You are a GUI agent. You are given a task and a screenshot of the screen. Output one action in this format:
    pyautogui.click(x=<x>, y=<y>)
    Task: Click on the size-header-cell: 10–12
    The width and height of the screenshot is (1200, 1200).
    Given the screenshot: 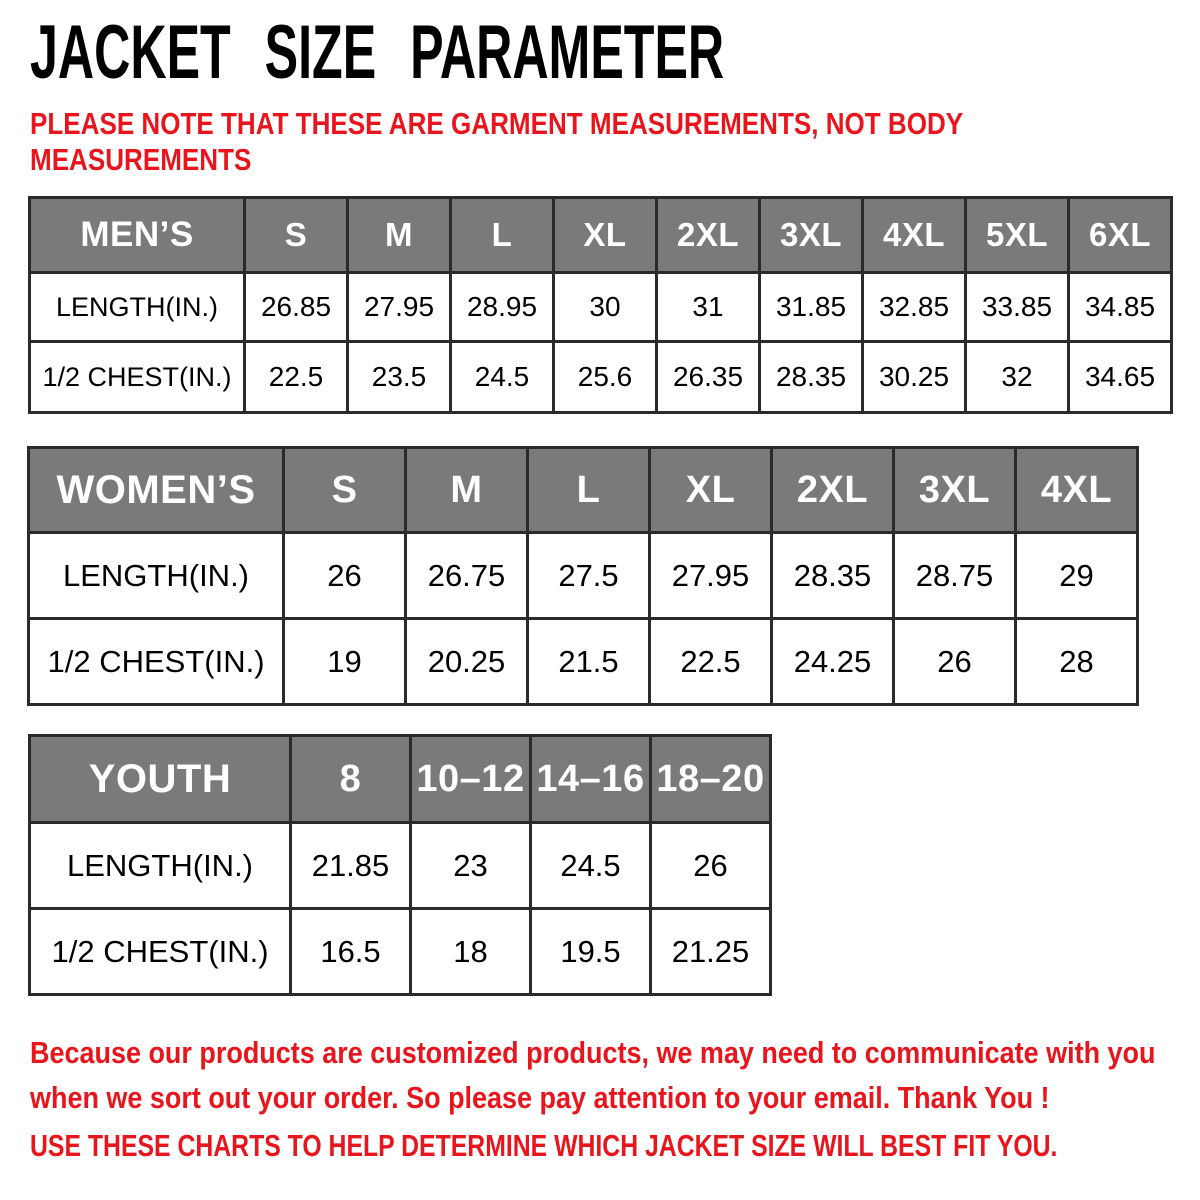 What is the action you would take?
    pyautogui.click(x=470, y=779)
    